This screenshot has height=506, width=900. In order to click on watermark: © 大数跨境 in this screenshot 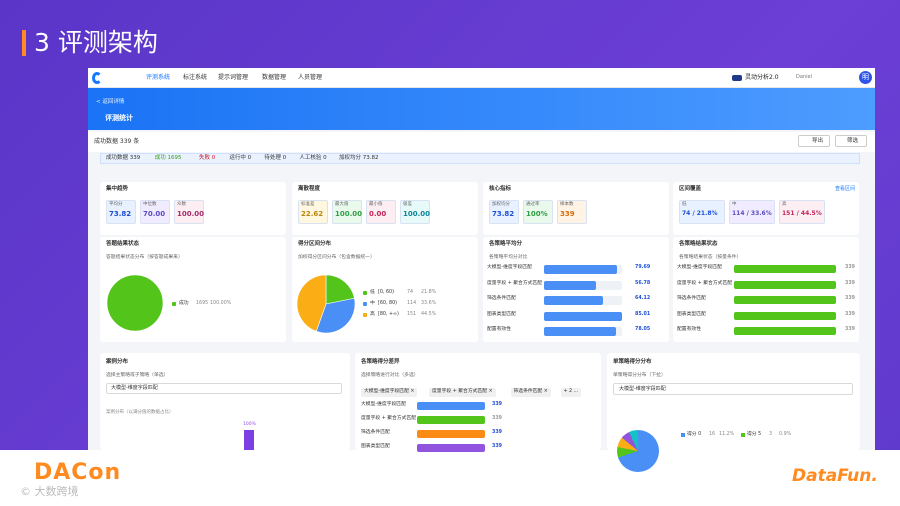, I will do `click(49, 491)`.